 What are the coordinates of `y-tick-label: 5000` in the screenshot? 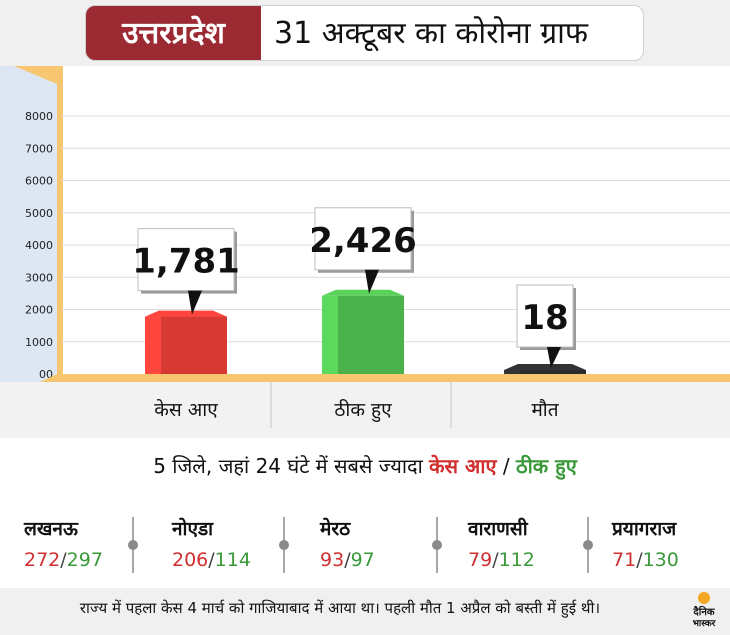 It's located at (39, 213).